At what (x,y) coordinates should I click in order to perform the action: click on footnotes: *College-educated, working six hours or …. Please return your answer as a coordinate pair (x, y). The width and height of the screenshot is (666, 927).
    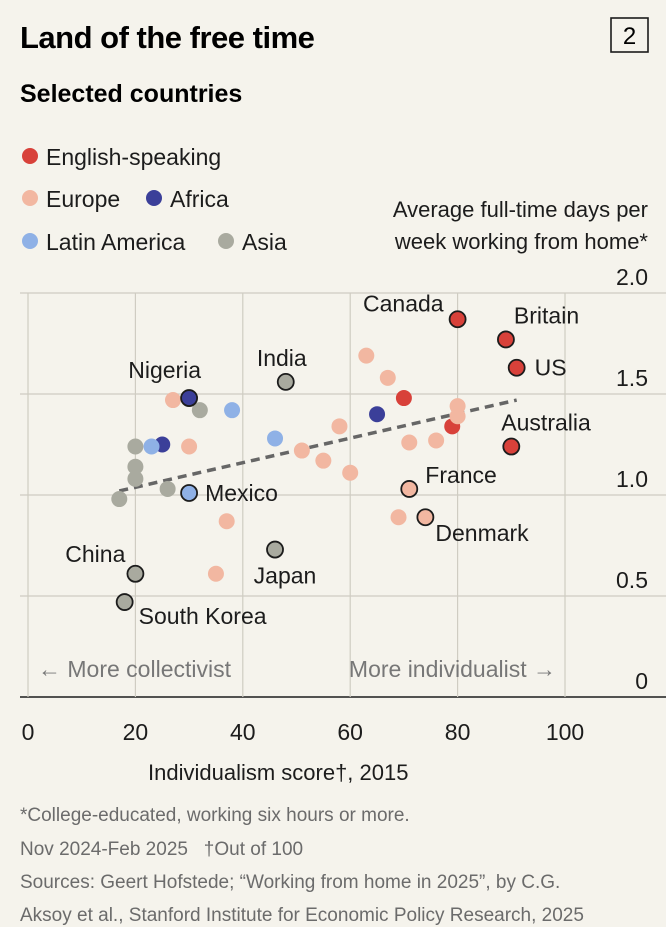
    Looking at the image, I should click on (302, 865).